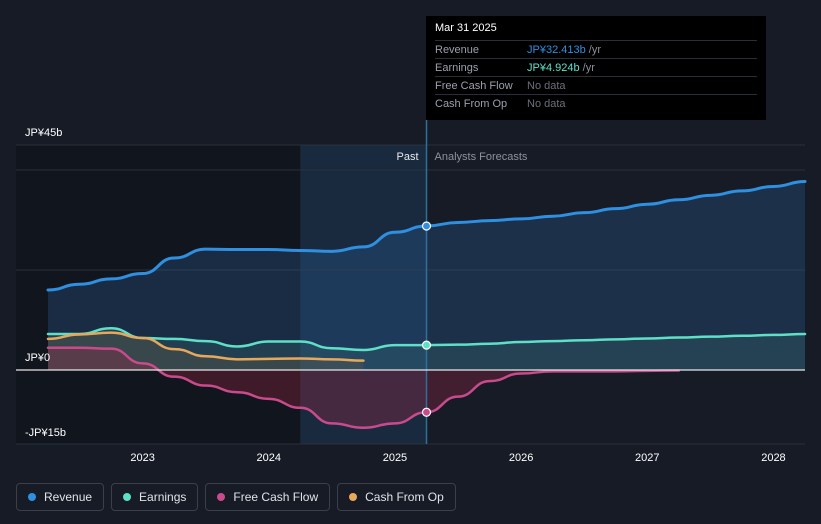 This screenshot has height=524, width=821. What do you see at coordinates (407, 157) in the screenshot?
I see `past-label: Past` at bounding box center [407, 157].